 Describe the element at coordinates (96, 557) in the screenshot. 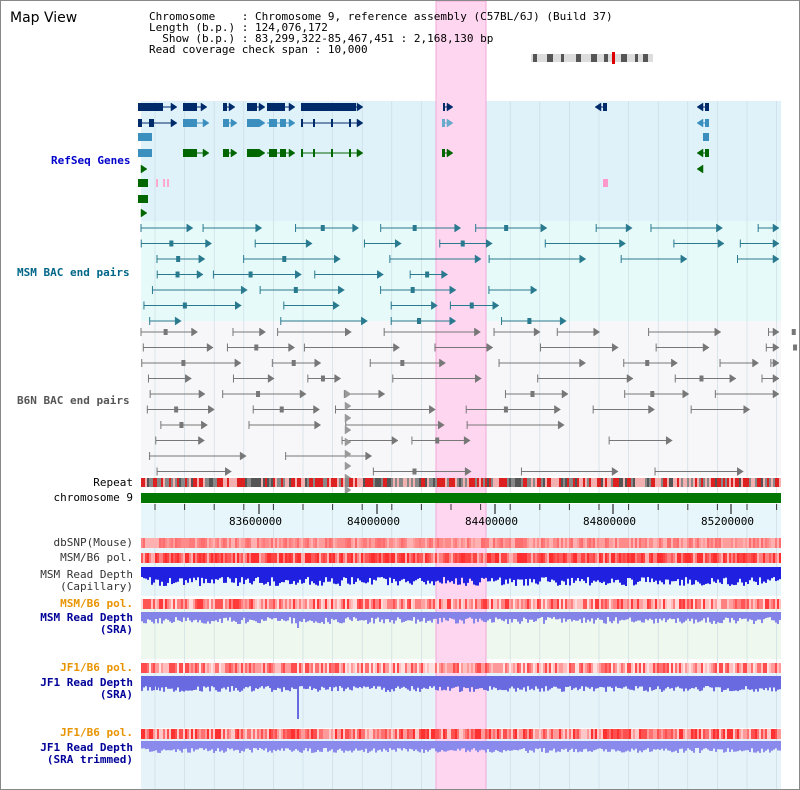

I see `msm-b6-pol-label: MSM/B6 pol.` at that location.